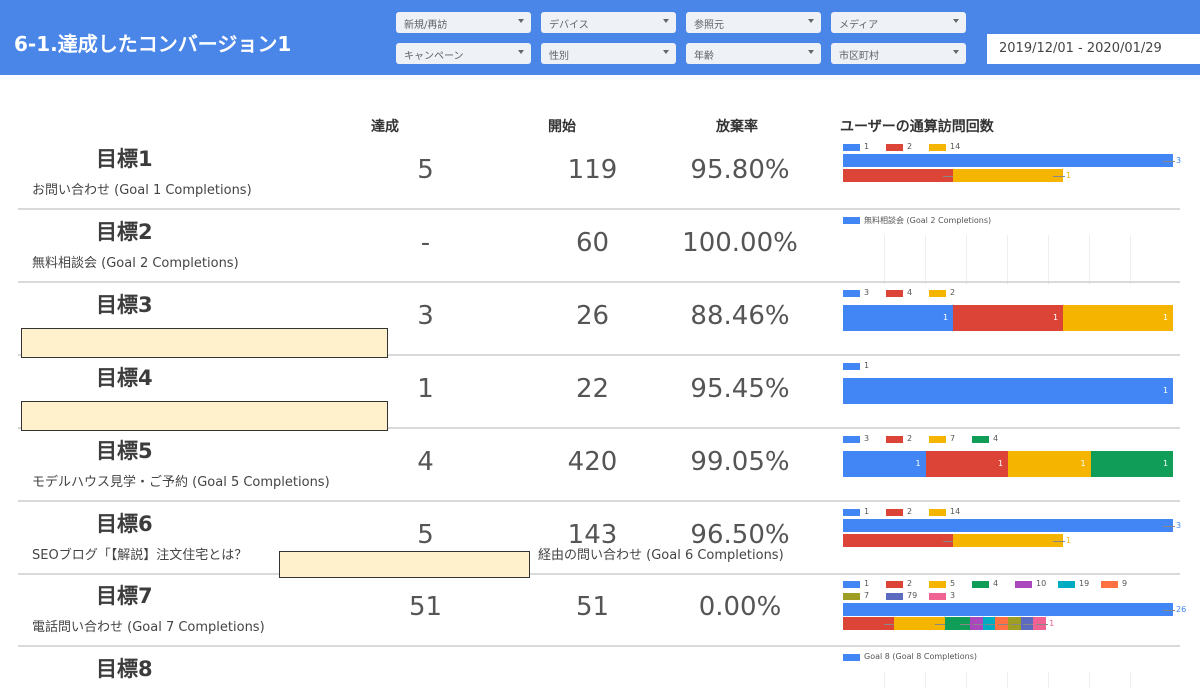 This screenshot has width=1200, height=688. Describe the element at coordinates (1013, 665) in the screenshot. I see `chart-legend: Goal 8 (Goal 8 Completions)` at that location.